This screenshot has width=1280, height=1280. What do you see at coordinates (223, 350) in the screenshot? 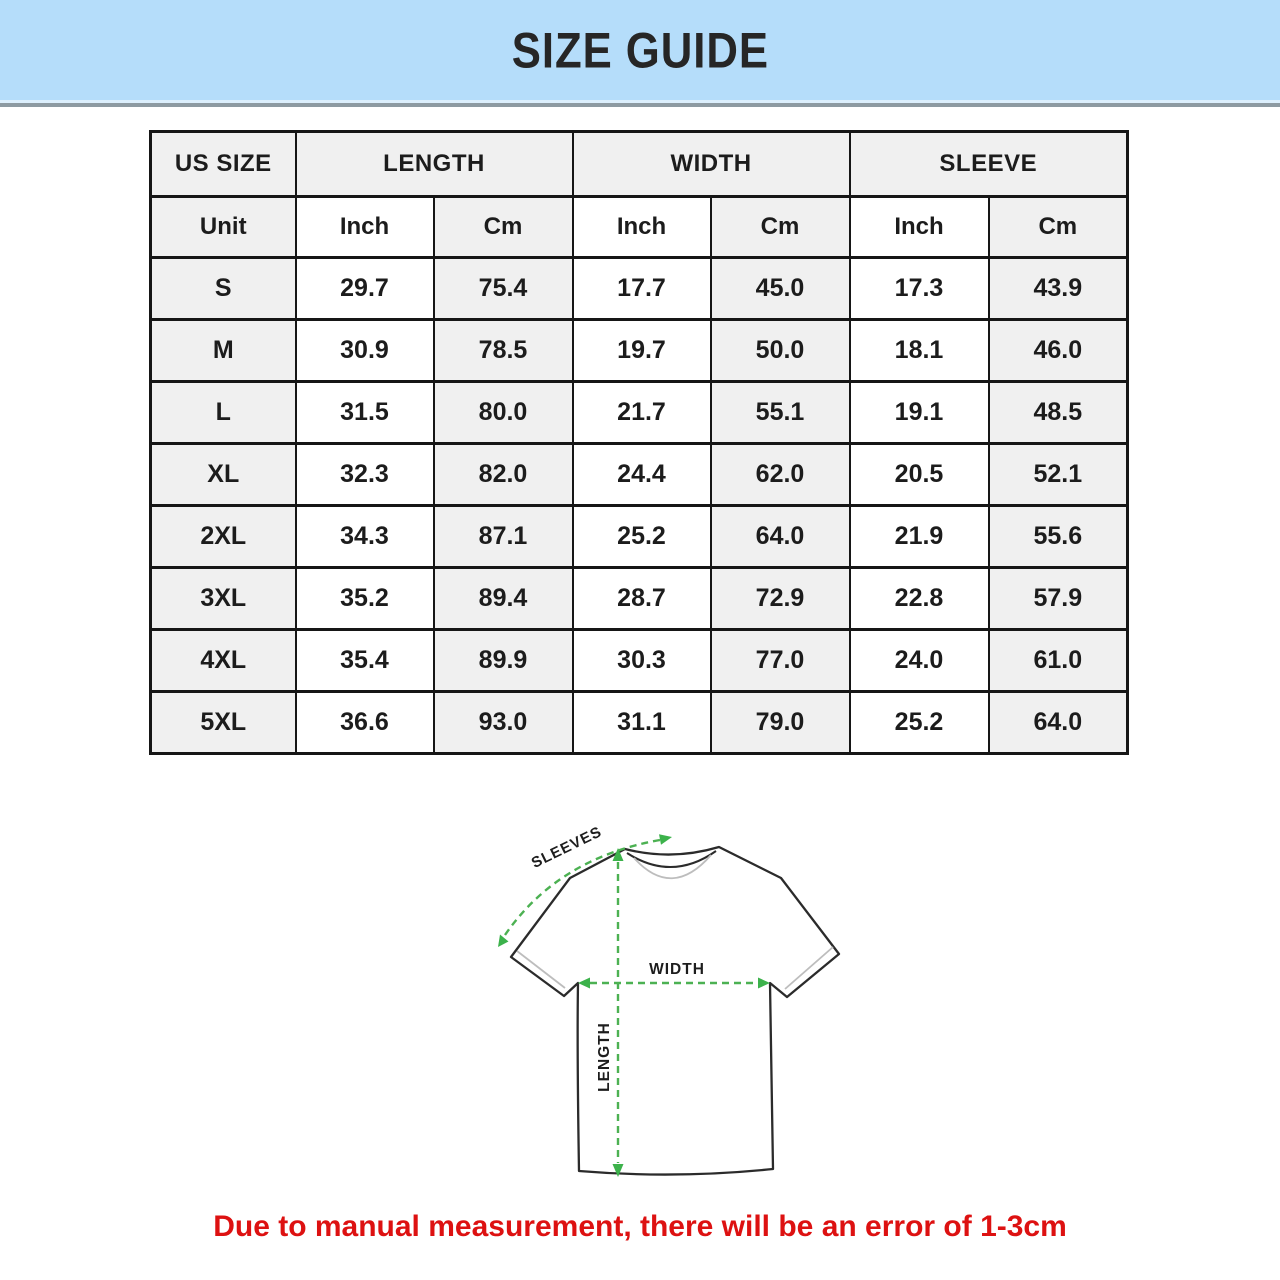
I see `size-label: M` at bounding box center [223, 350].